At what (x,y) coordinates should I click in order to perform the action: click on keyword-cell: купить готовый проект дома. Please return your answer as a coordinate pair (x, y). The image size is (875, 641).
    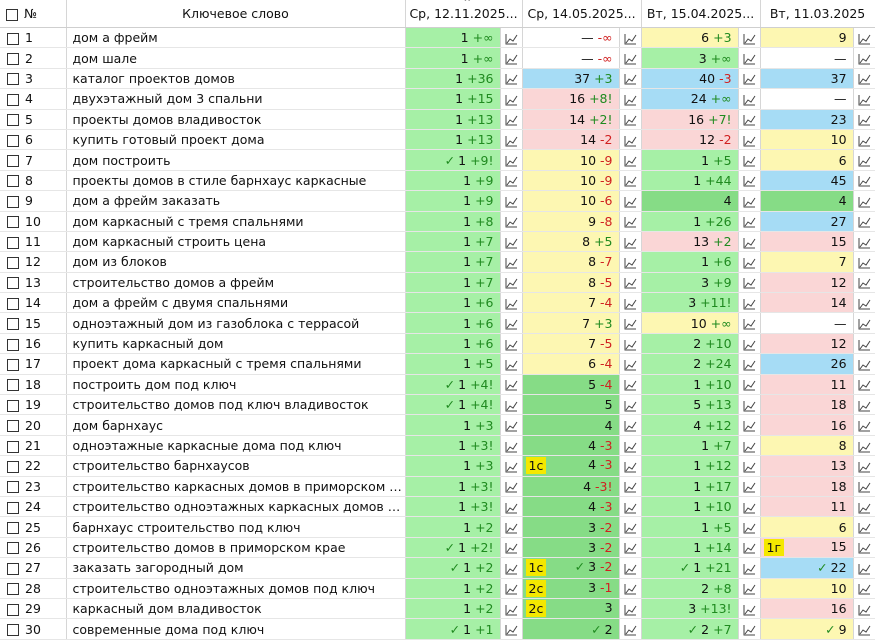
    Looking at the image, I should click on (236, 140).